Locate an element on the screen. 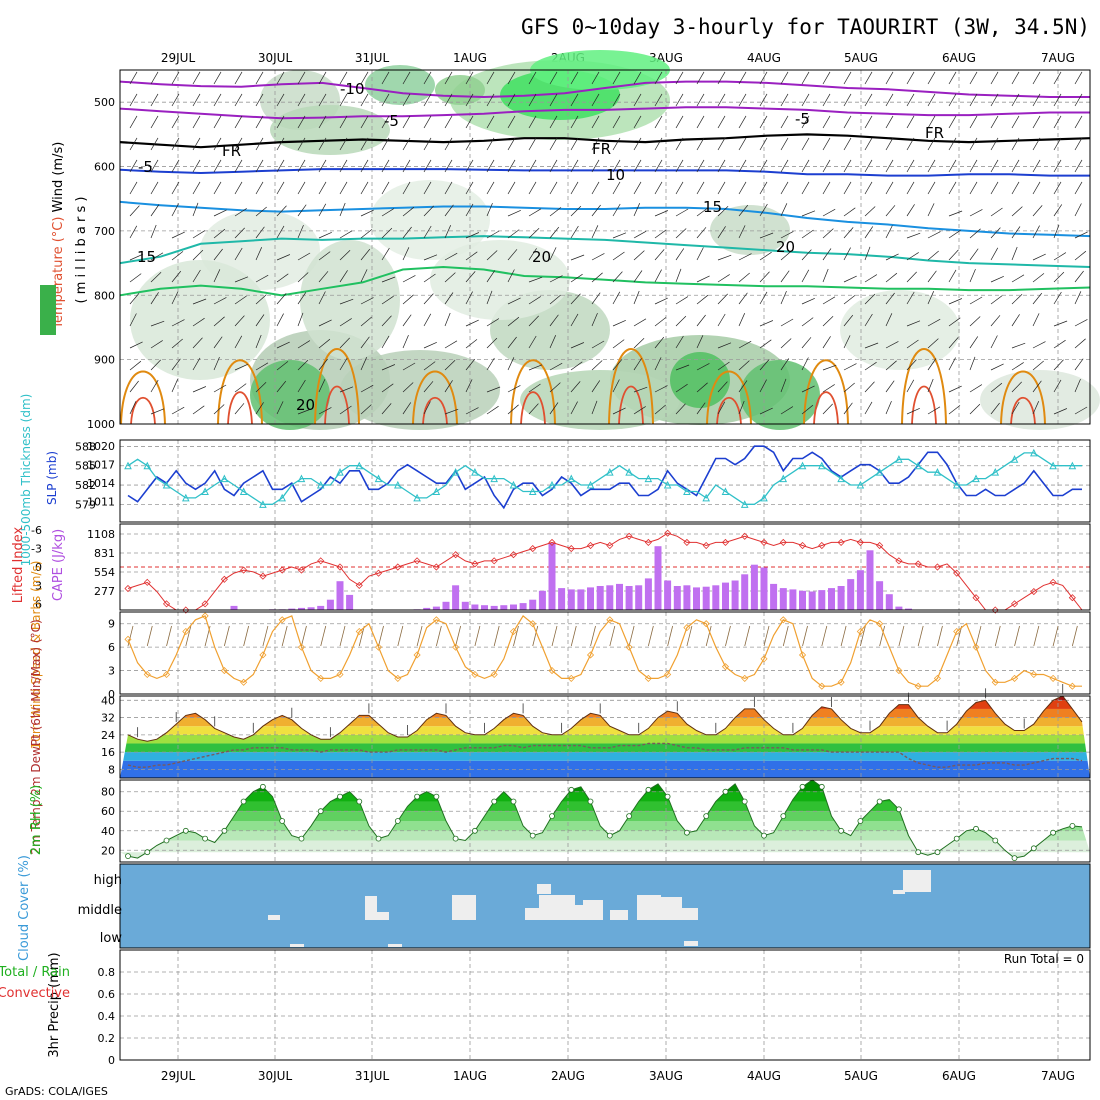 This screenshot has height=1100, width=1100. wind-speed-line is located at coordinates (604, 651).